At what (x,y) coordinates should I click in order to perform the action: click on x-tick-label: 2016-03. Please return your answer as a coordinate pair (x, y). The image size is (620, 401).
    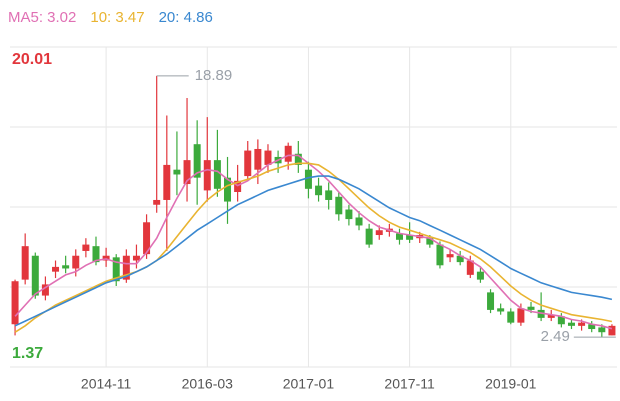
    Looking at the image, I should click on (208, 384).